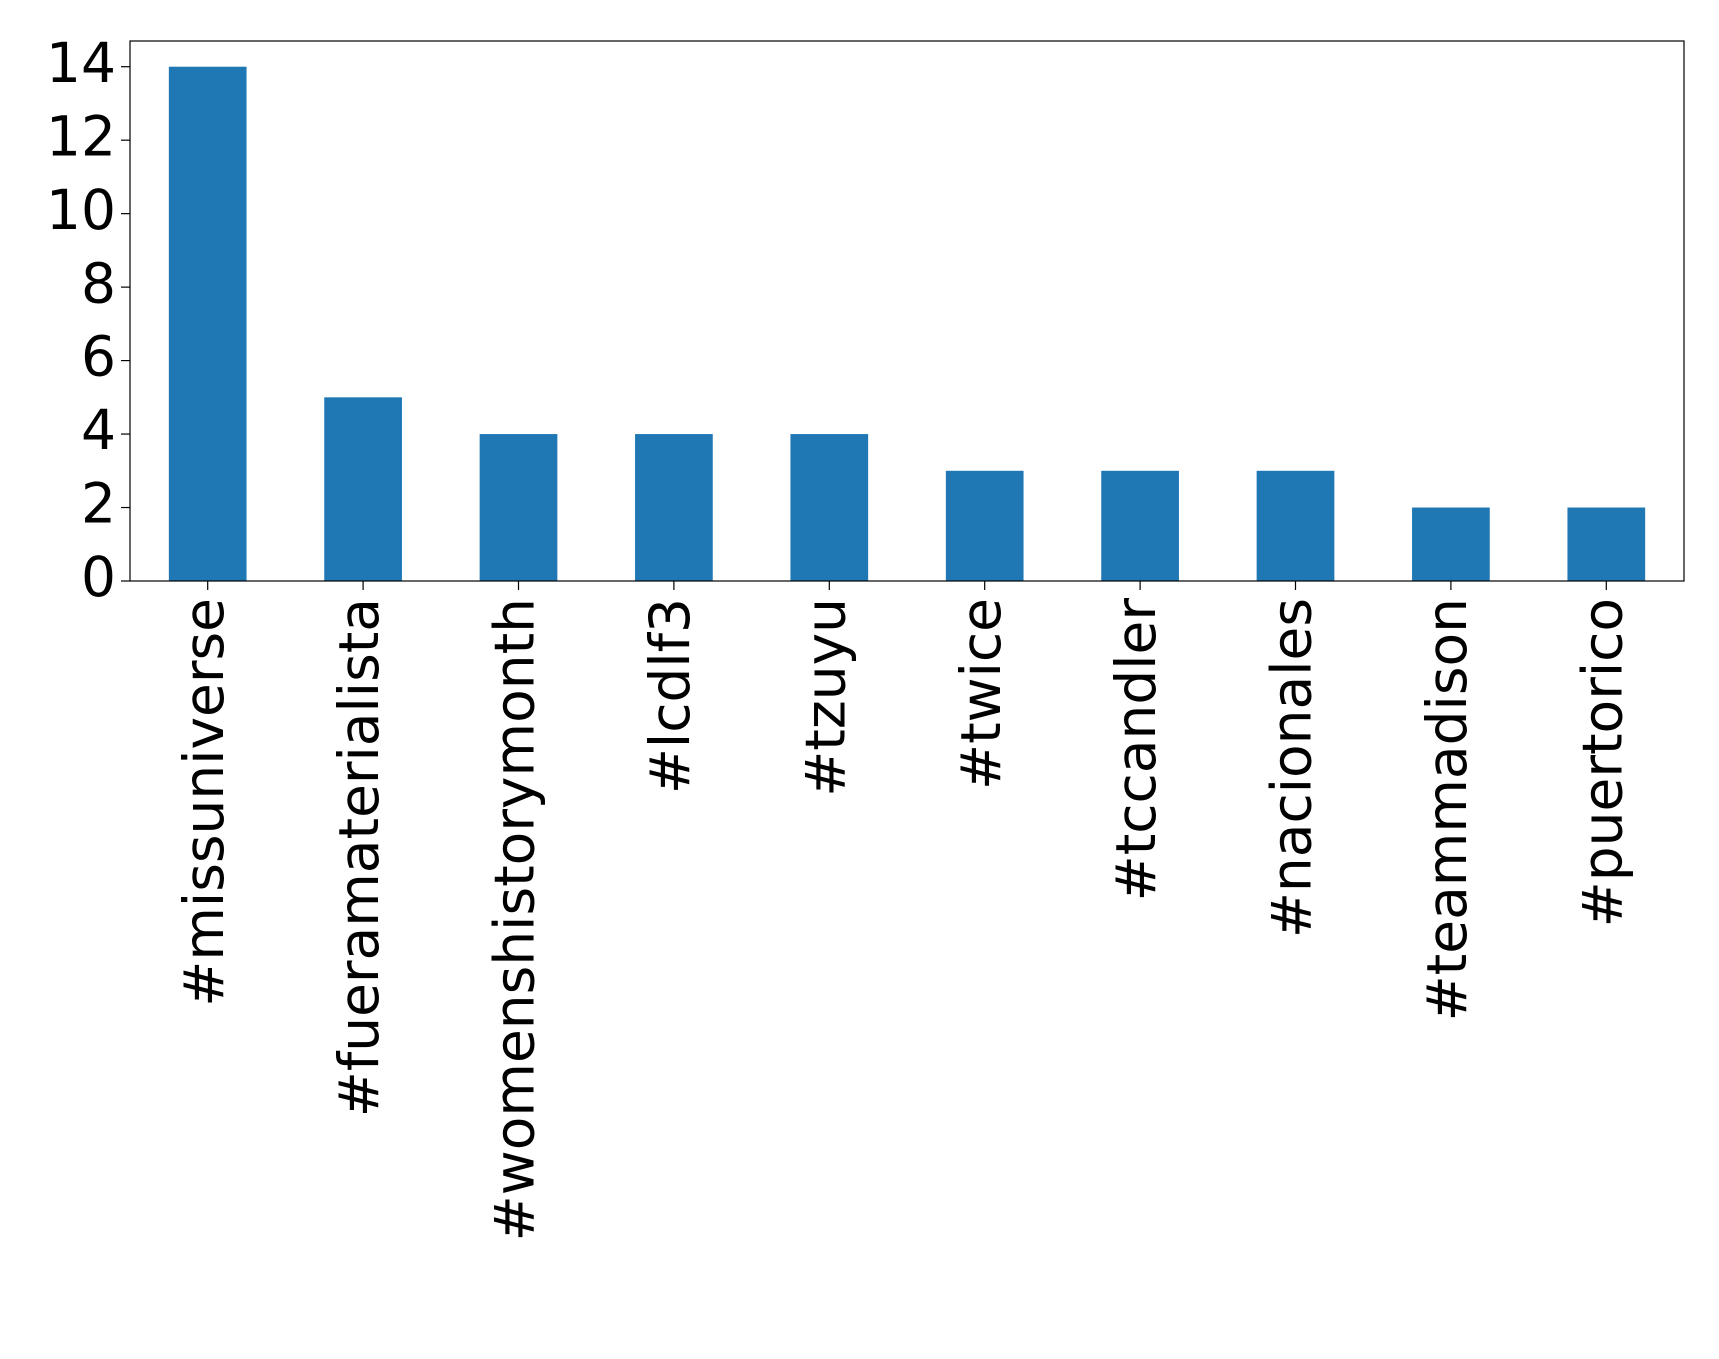 This screenshot has width=1719, height=1359. What do you see at coordinates (1602, 762) in the screenshot?
I see `x-tick-label: #puertorico` at bounding box center [1602, 762].